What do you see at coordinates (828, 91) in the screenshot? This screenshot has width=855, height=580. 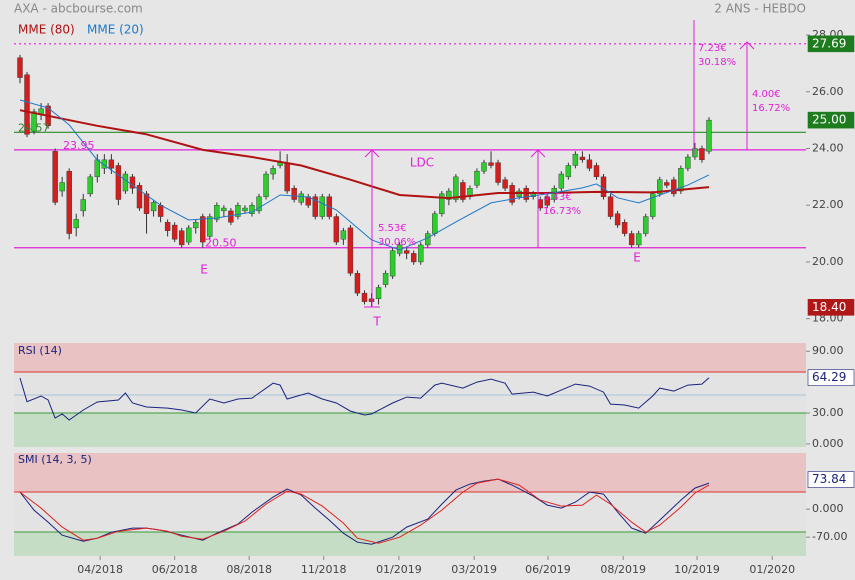 I see `y-tick-label: 26.00` at bounding box center [828, 91].